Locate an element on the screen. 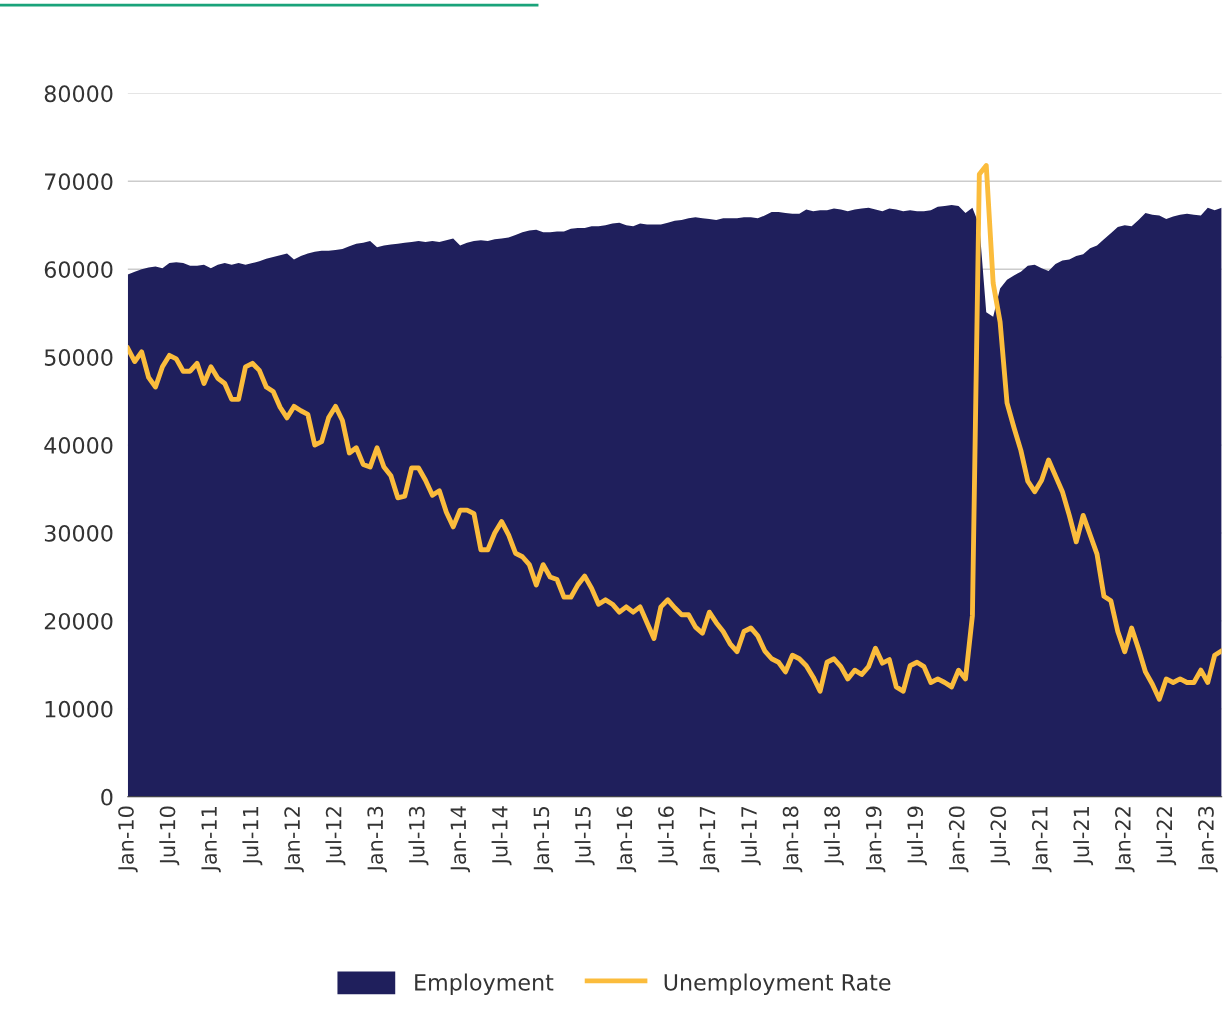  x-tick-label: Jan-14 is located at coordinates (460, 839).